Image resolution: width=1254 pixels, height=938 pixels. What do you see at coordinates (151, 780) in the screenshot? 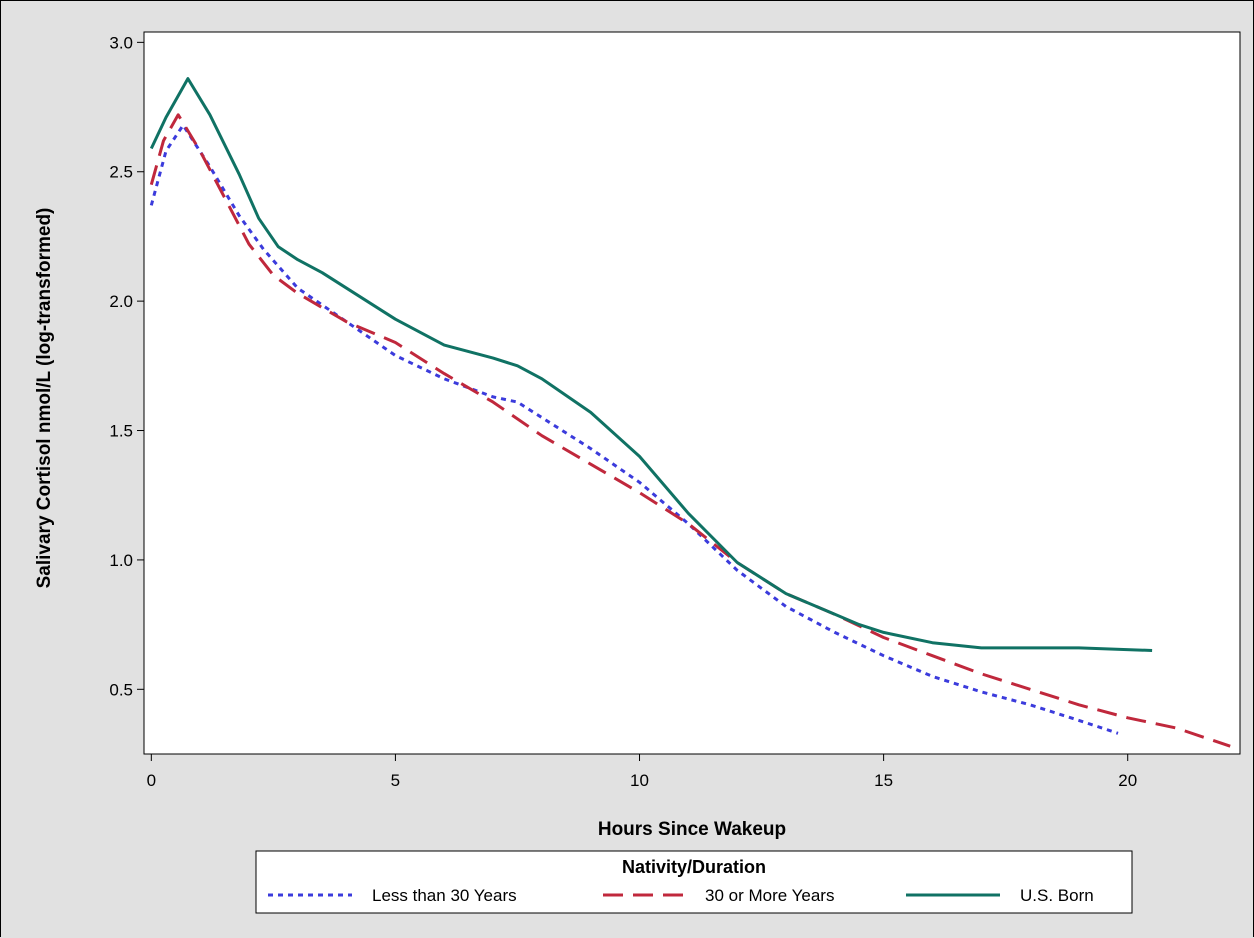
I see `x-tick-label: 0` at bounding box center [151, 780].